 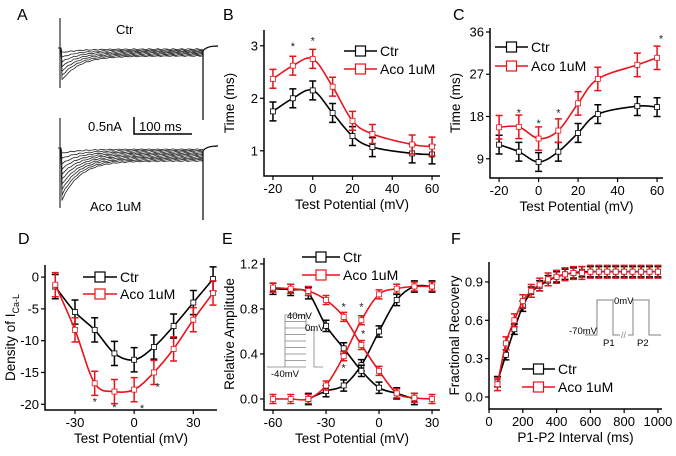 What do you see at coordinates (557, 421) in the screenshot?
I see `x-tick-label: 400` at bounding box center [557, 421].